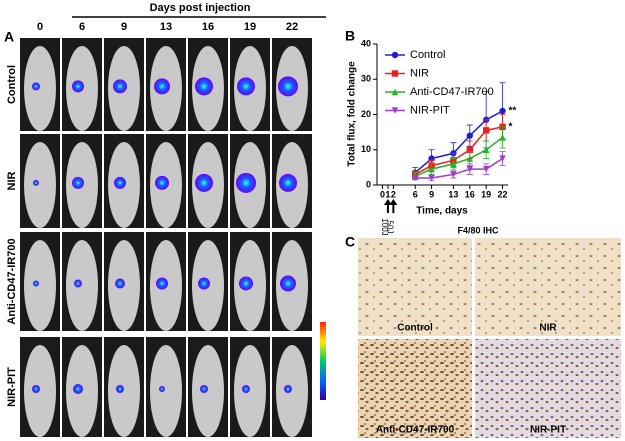 The width and height of the screenshot is (625, 441). What do you see at coordinates (12, 84) in the screenshot?
I see `row-label: Control` at bounding box center [12, 84].